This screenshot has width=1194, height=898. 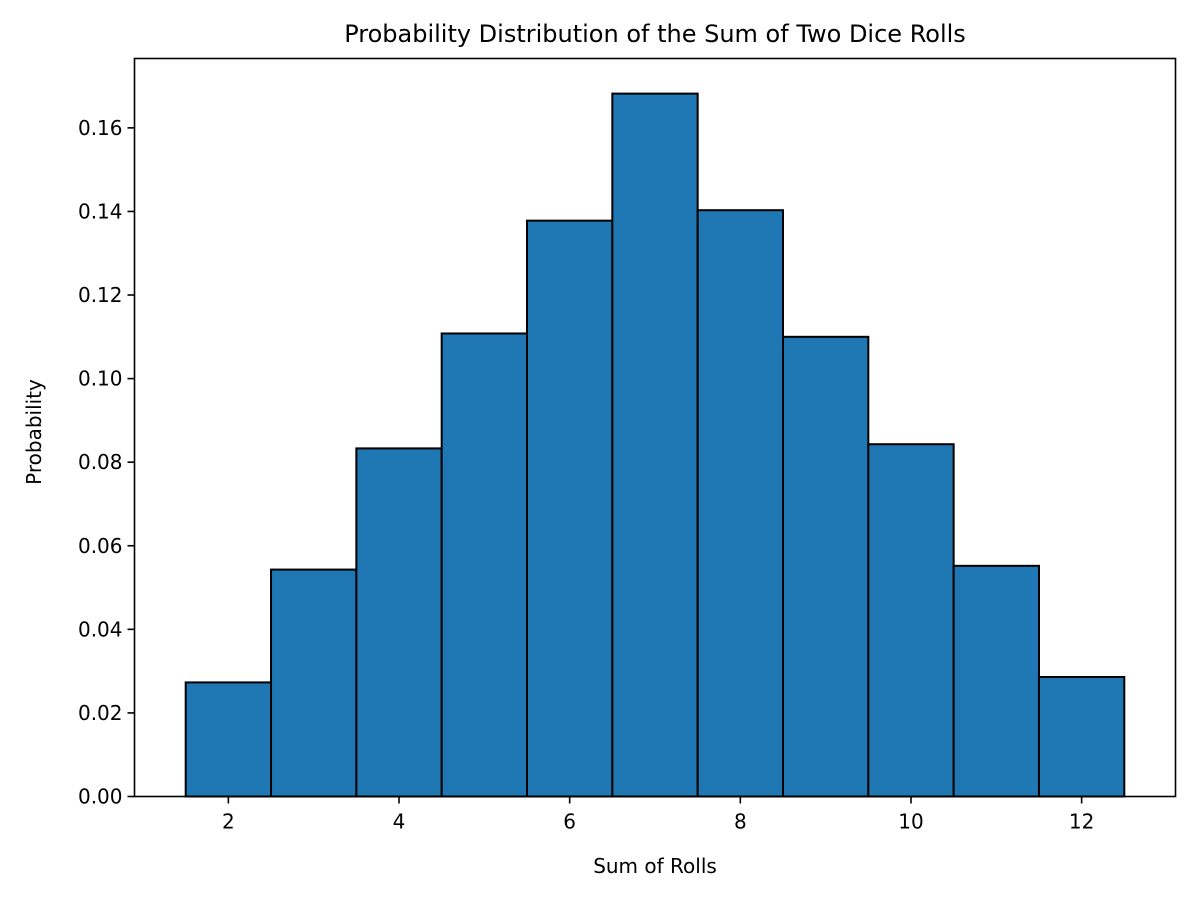 I want to click on y-tick-label: 0.00, so click(x=100, y=797).